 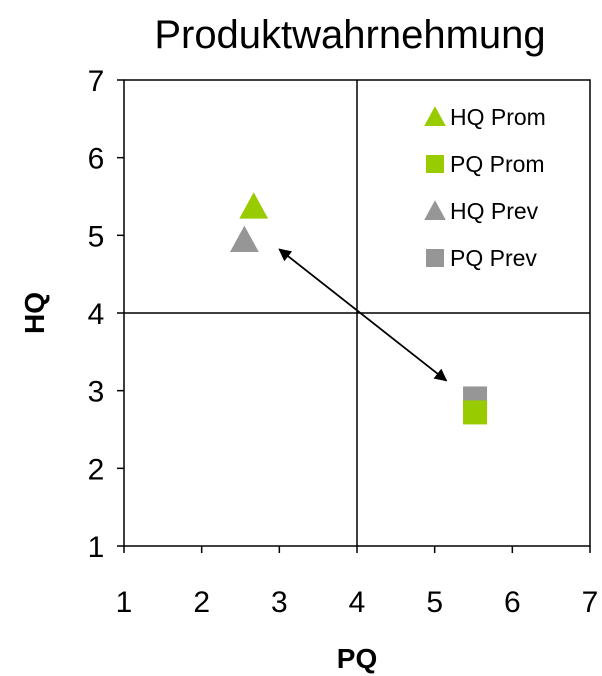 I want to click on legend-marker-pq-prom, so click(x=435, y=164).